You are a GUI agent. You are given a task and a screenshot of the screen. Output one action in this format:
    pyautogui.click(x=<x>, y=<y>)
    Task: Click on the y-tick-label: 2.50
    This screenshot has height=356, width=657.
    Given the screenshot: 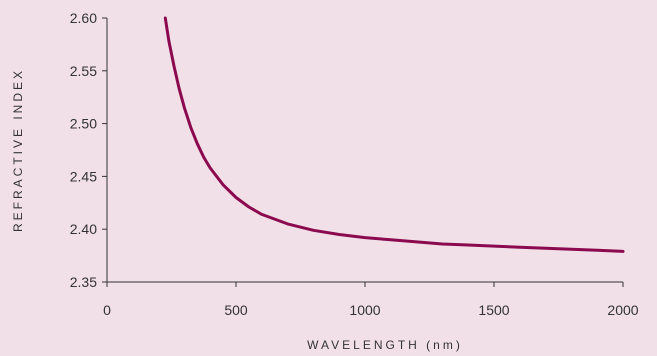 What is the action you would take?
    pyautogui.click(x=83, y=124)
    